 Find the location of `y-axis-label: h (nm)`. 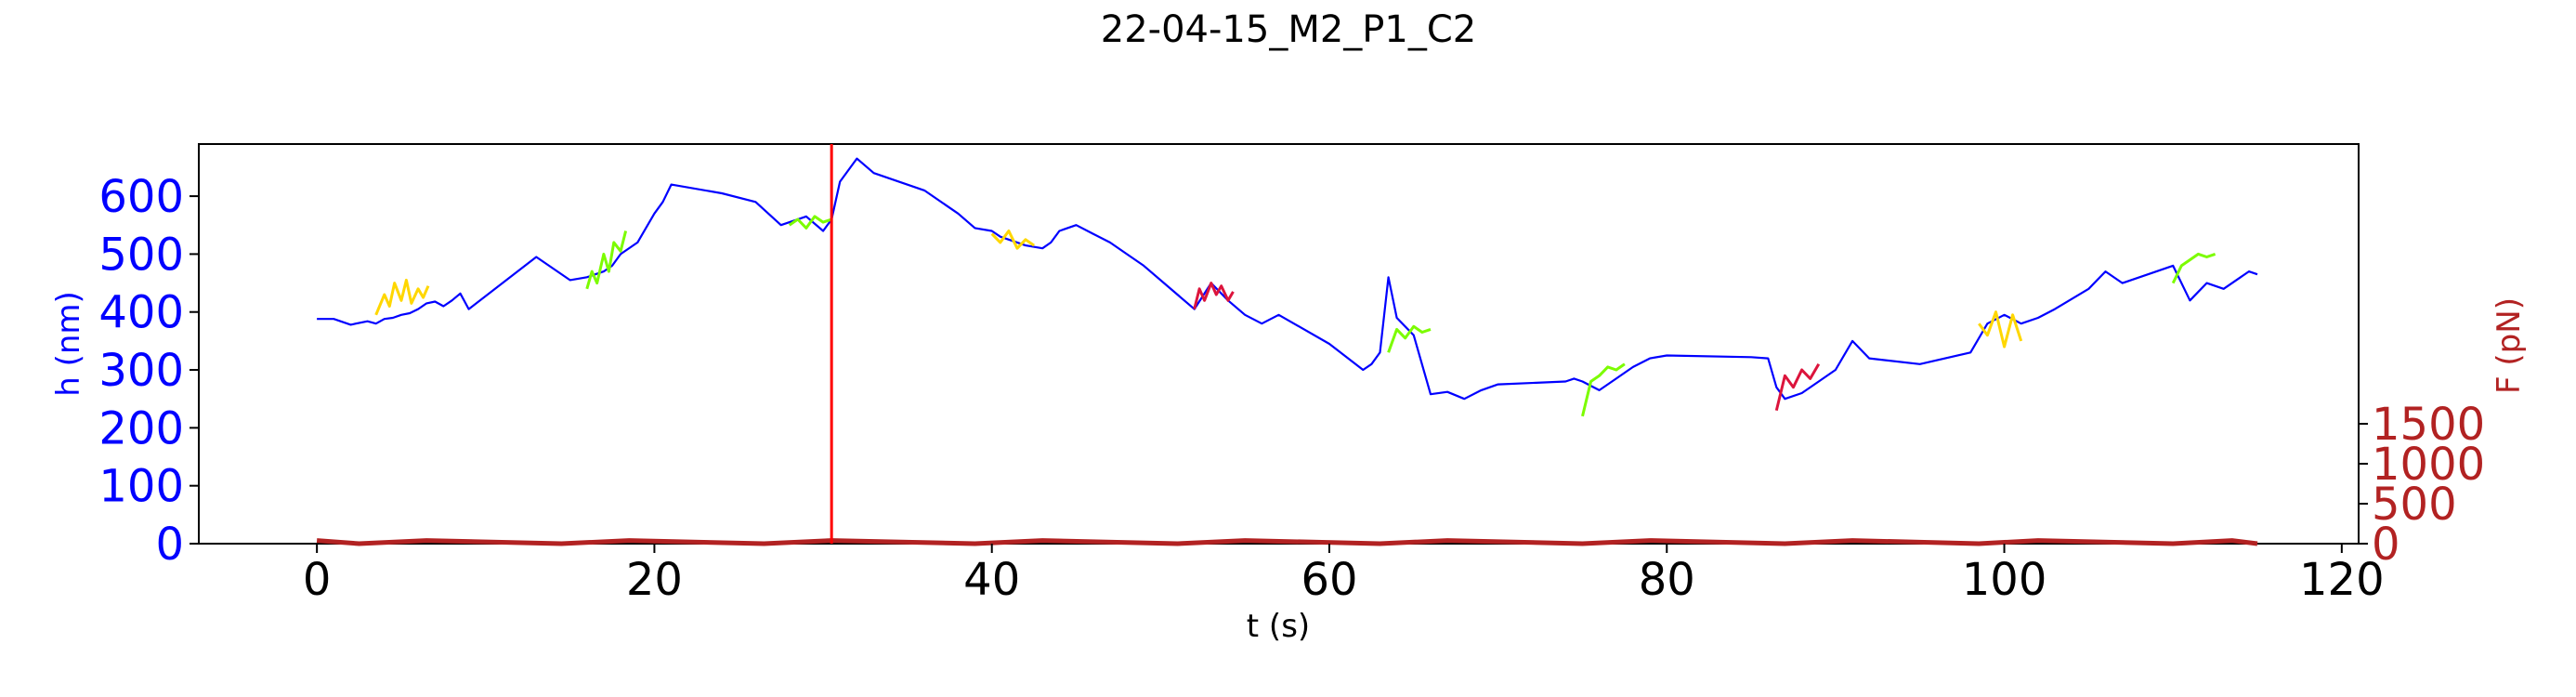

y-axis-label: h (nm) is located at coordinates (68, 344).